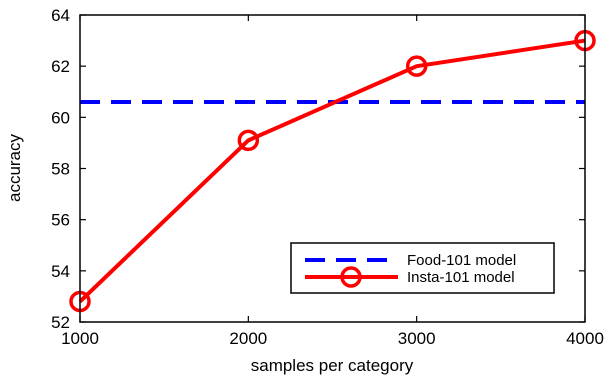  I want to click on legend: Food-101 model Insta-101 model, so click(422, 268).